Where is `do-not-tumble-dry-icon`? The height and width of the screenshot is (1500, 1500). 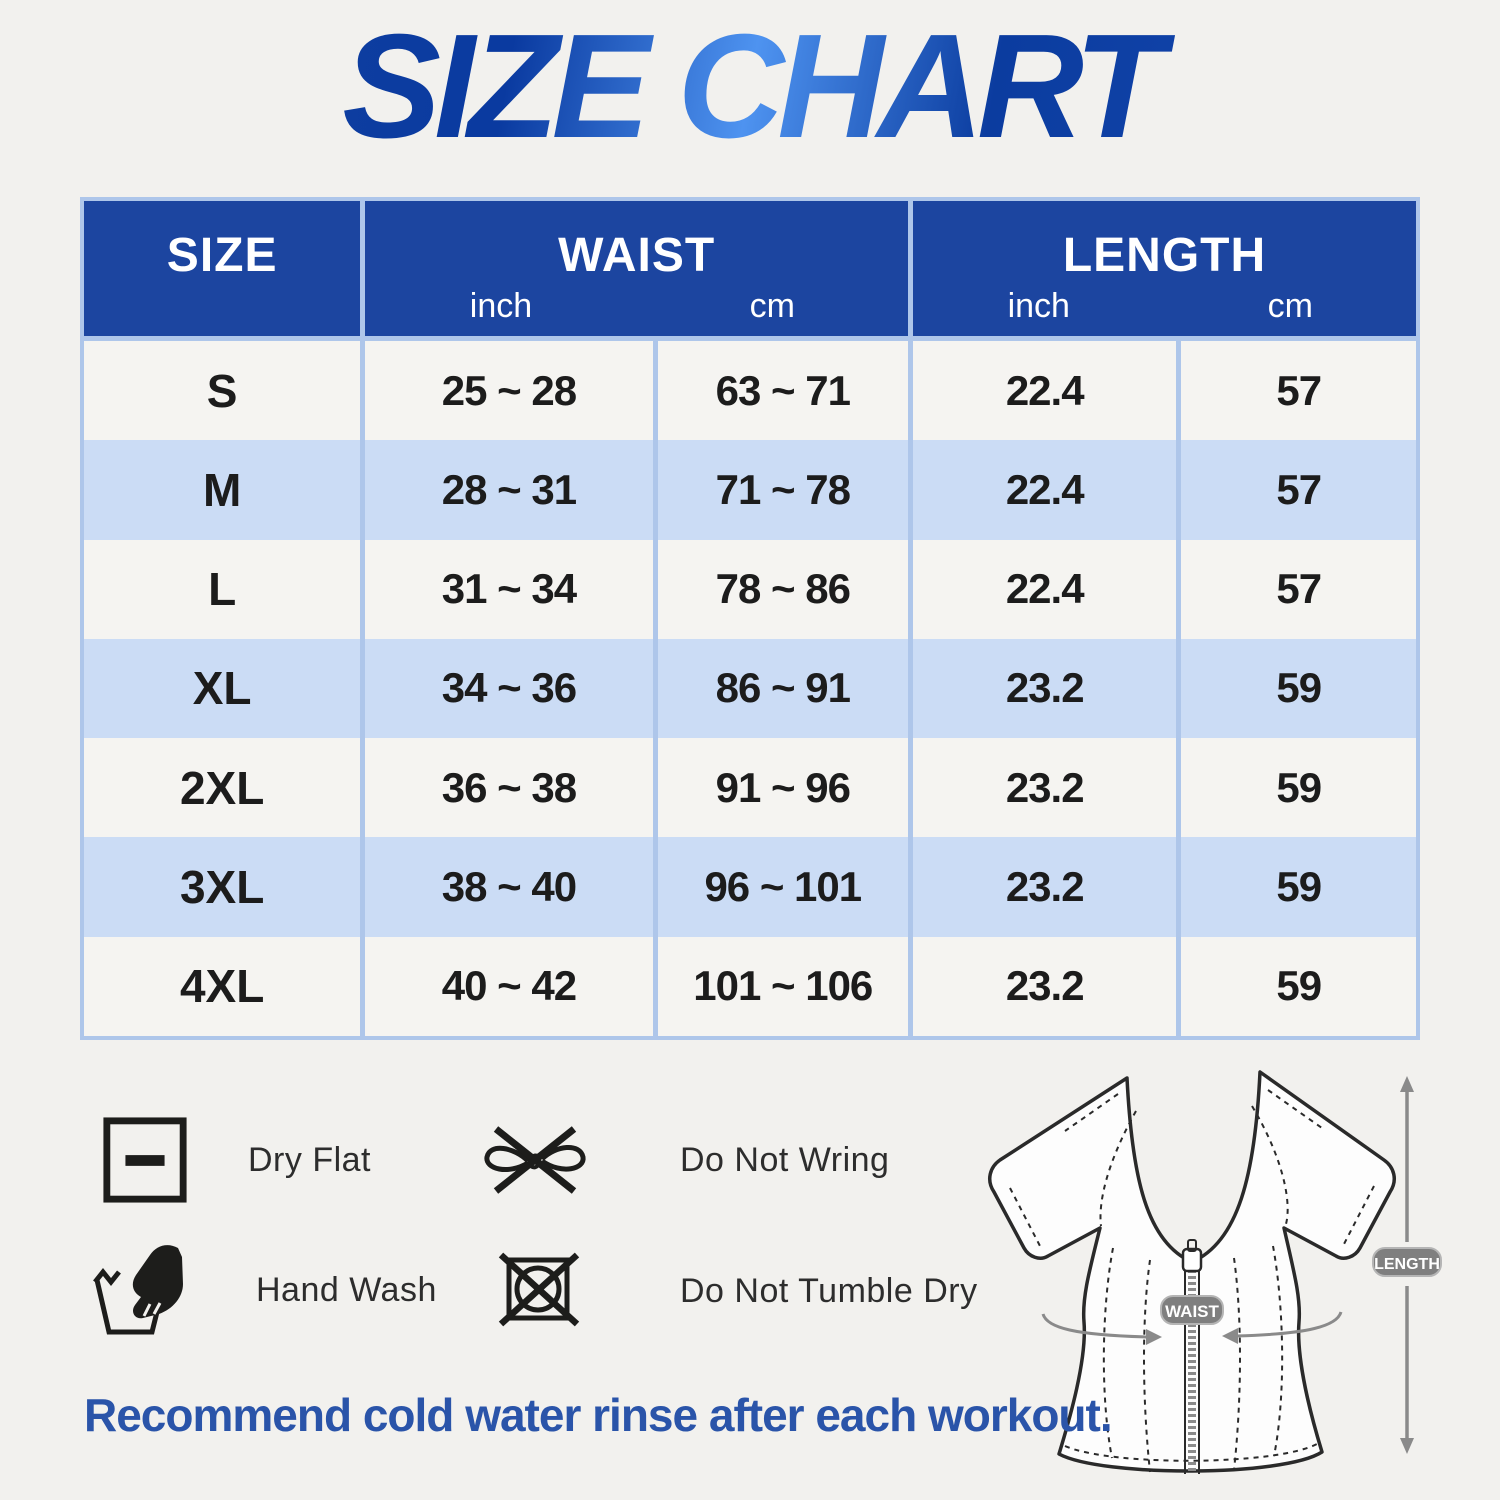
do-not-tumble-dry-icon is located at coordinates (539, 1289).